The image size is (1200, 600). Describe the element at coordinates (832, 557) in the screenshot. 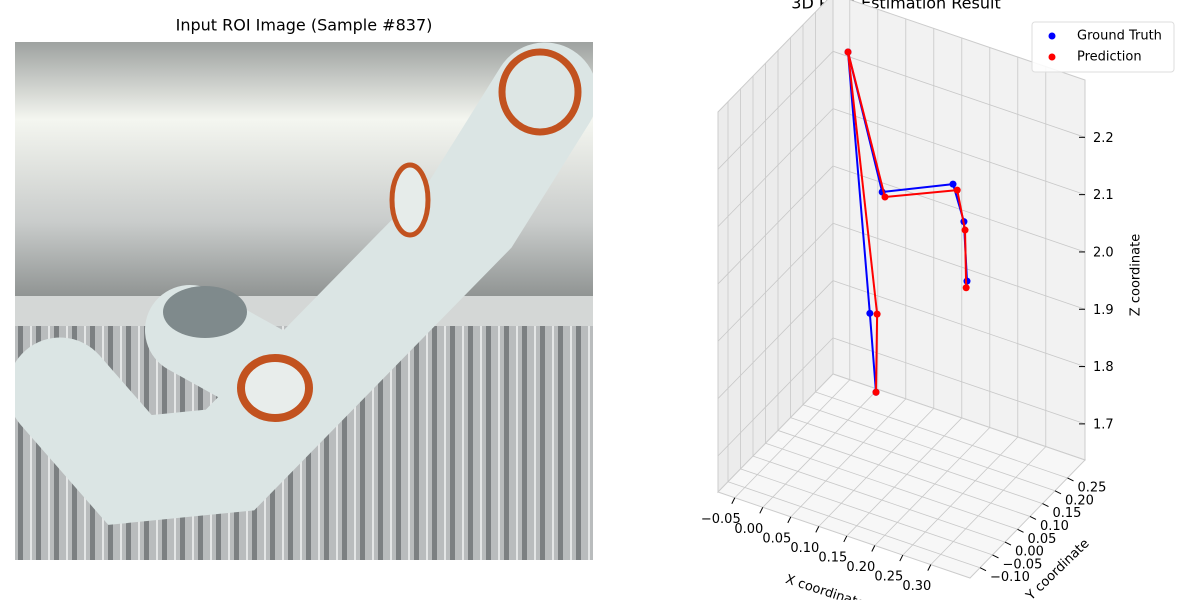

I see `x-tick-label: 0.15` at that location.